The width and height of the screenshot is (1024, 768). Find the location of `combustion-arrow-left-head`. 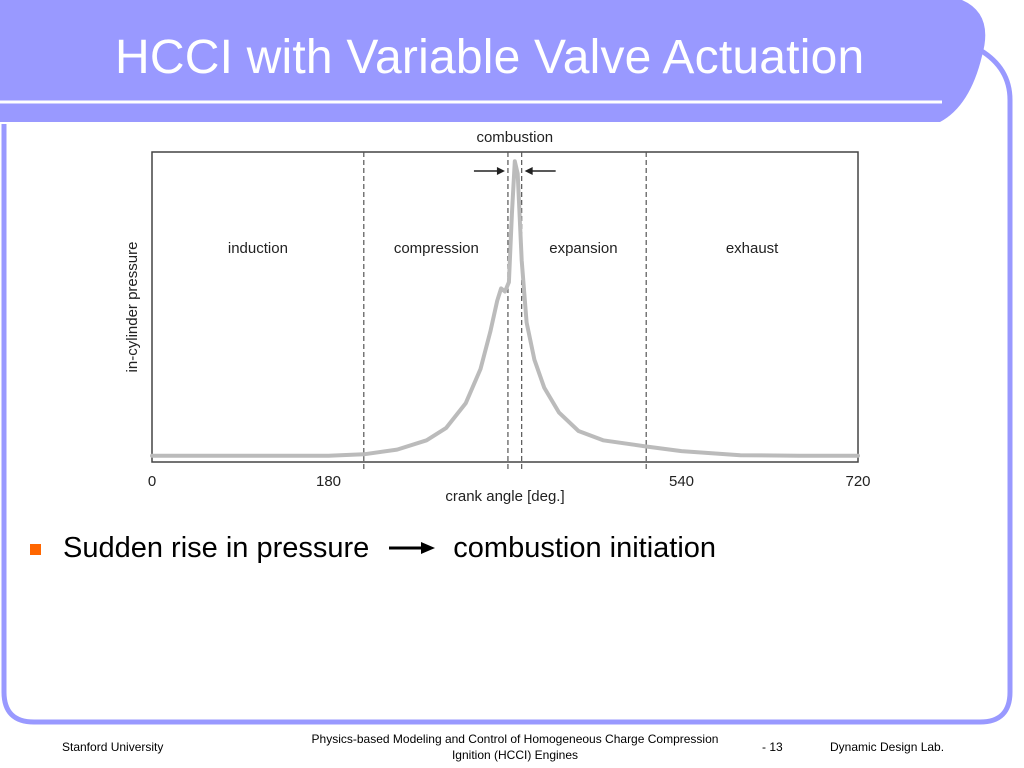

combustion-arrow-left-head is located at coordinates (500, 171).